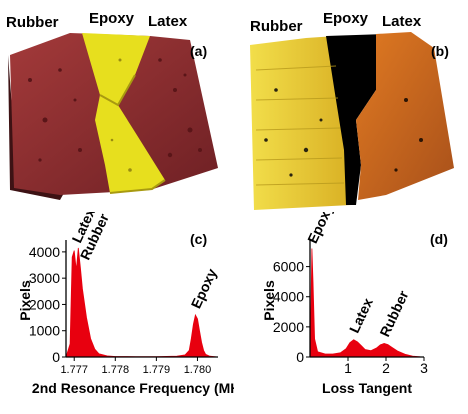 Image resolution: width=468 pixels, height=414 pixels. Describe the element at coordinates (386, 368) in the screenshot. I see `x-tick-label: 2` at that location.